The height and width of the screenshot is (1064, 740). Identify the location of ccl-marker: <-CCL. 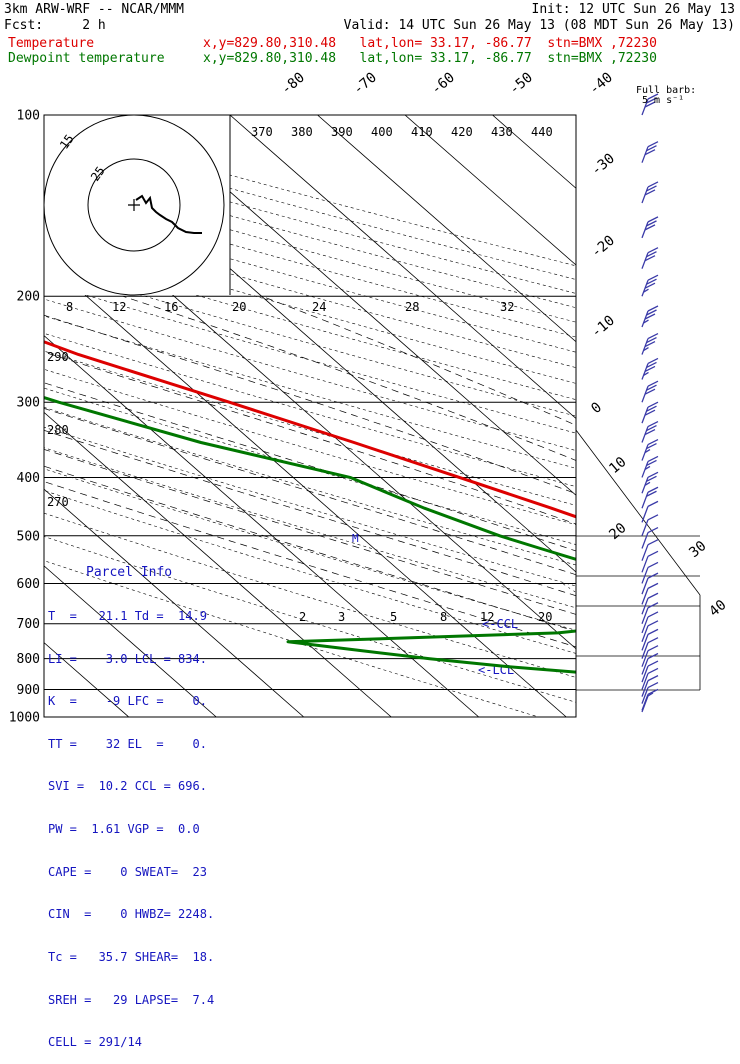
(500, 624).